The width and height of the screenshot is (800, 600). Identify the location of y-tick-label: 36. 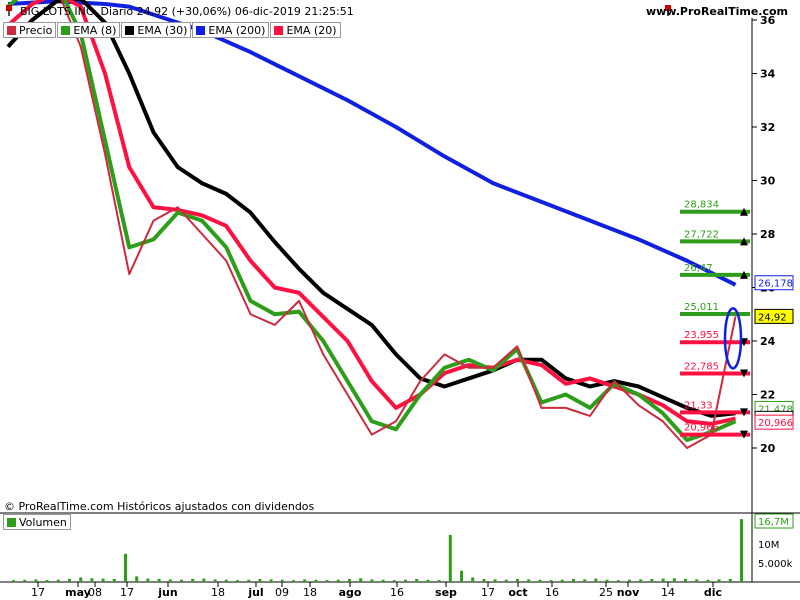
(768, 20).